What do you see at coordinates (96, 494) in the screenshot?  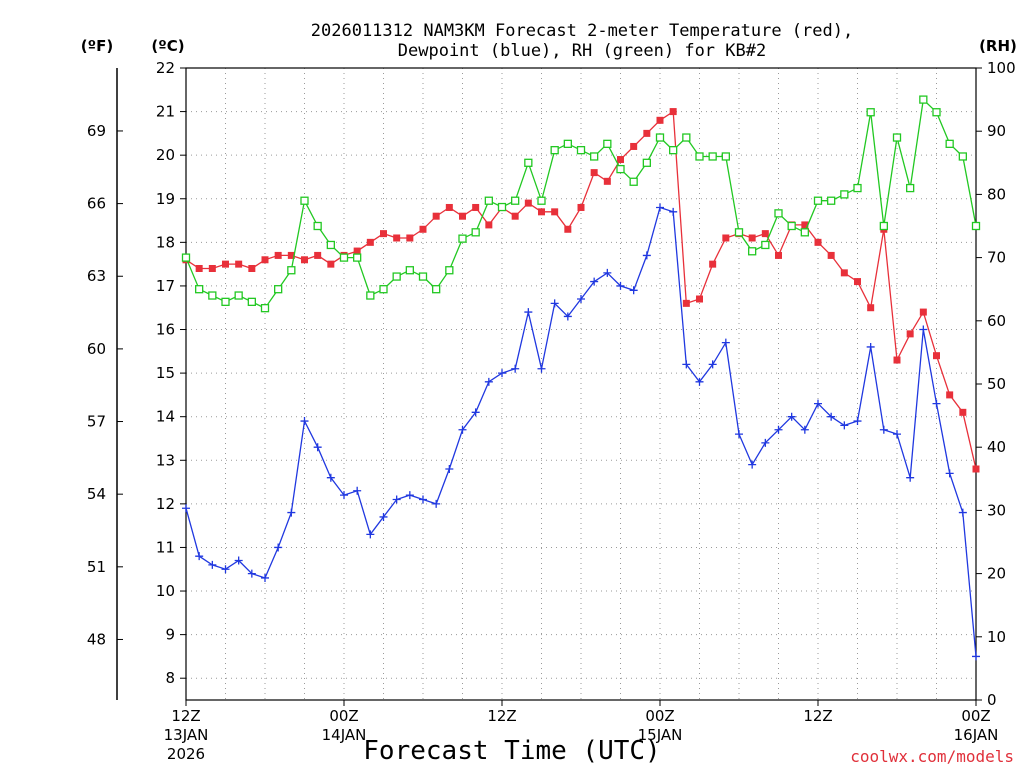 I see `fahrenheit-tick-label: 54` at bounding box center [96, 494].